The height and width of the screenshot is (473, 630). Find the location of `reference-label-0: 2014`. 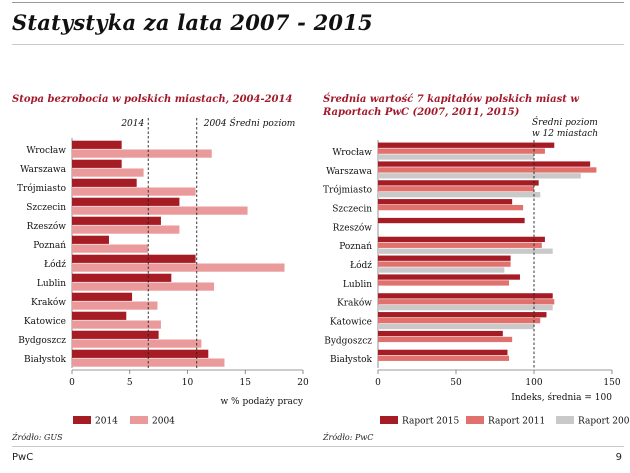

reference-label-0: 2014 is located at coordinates (132, 124).